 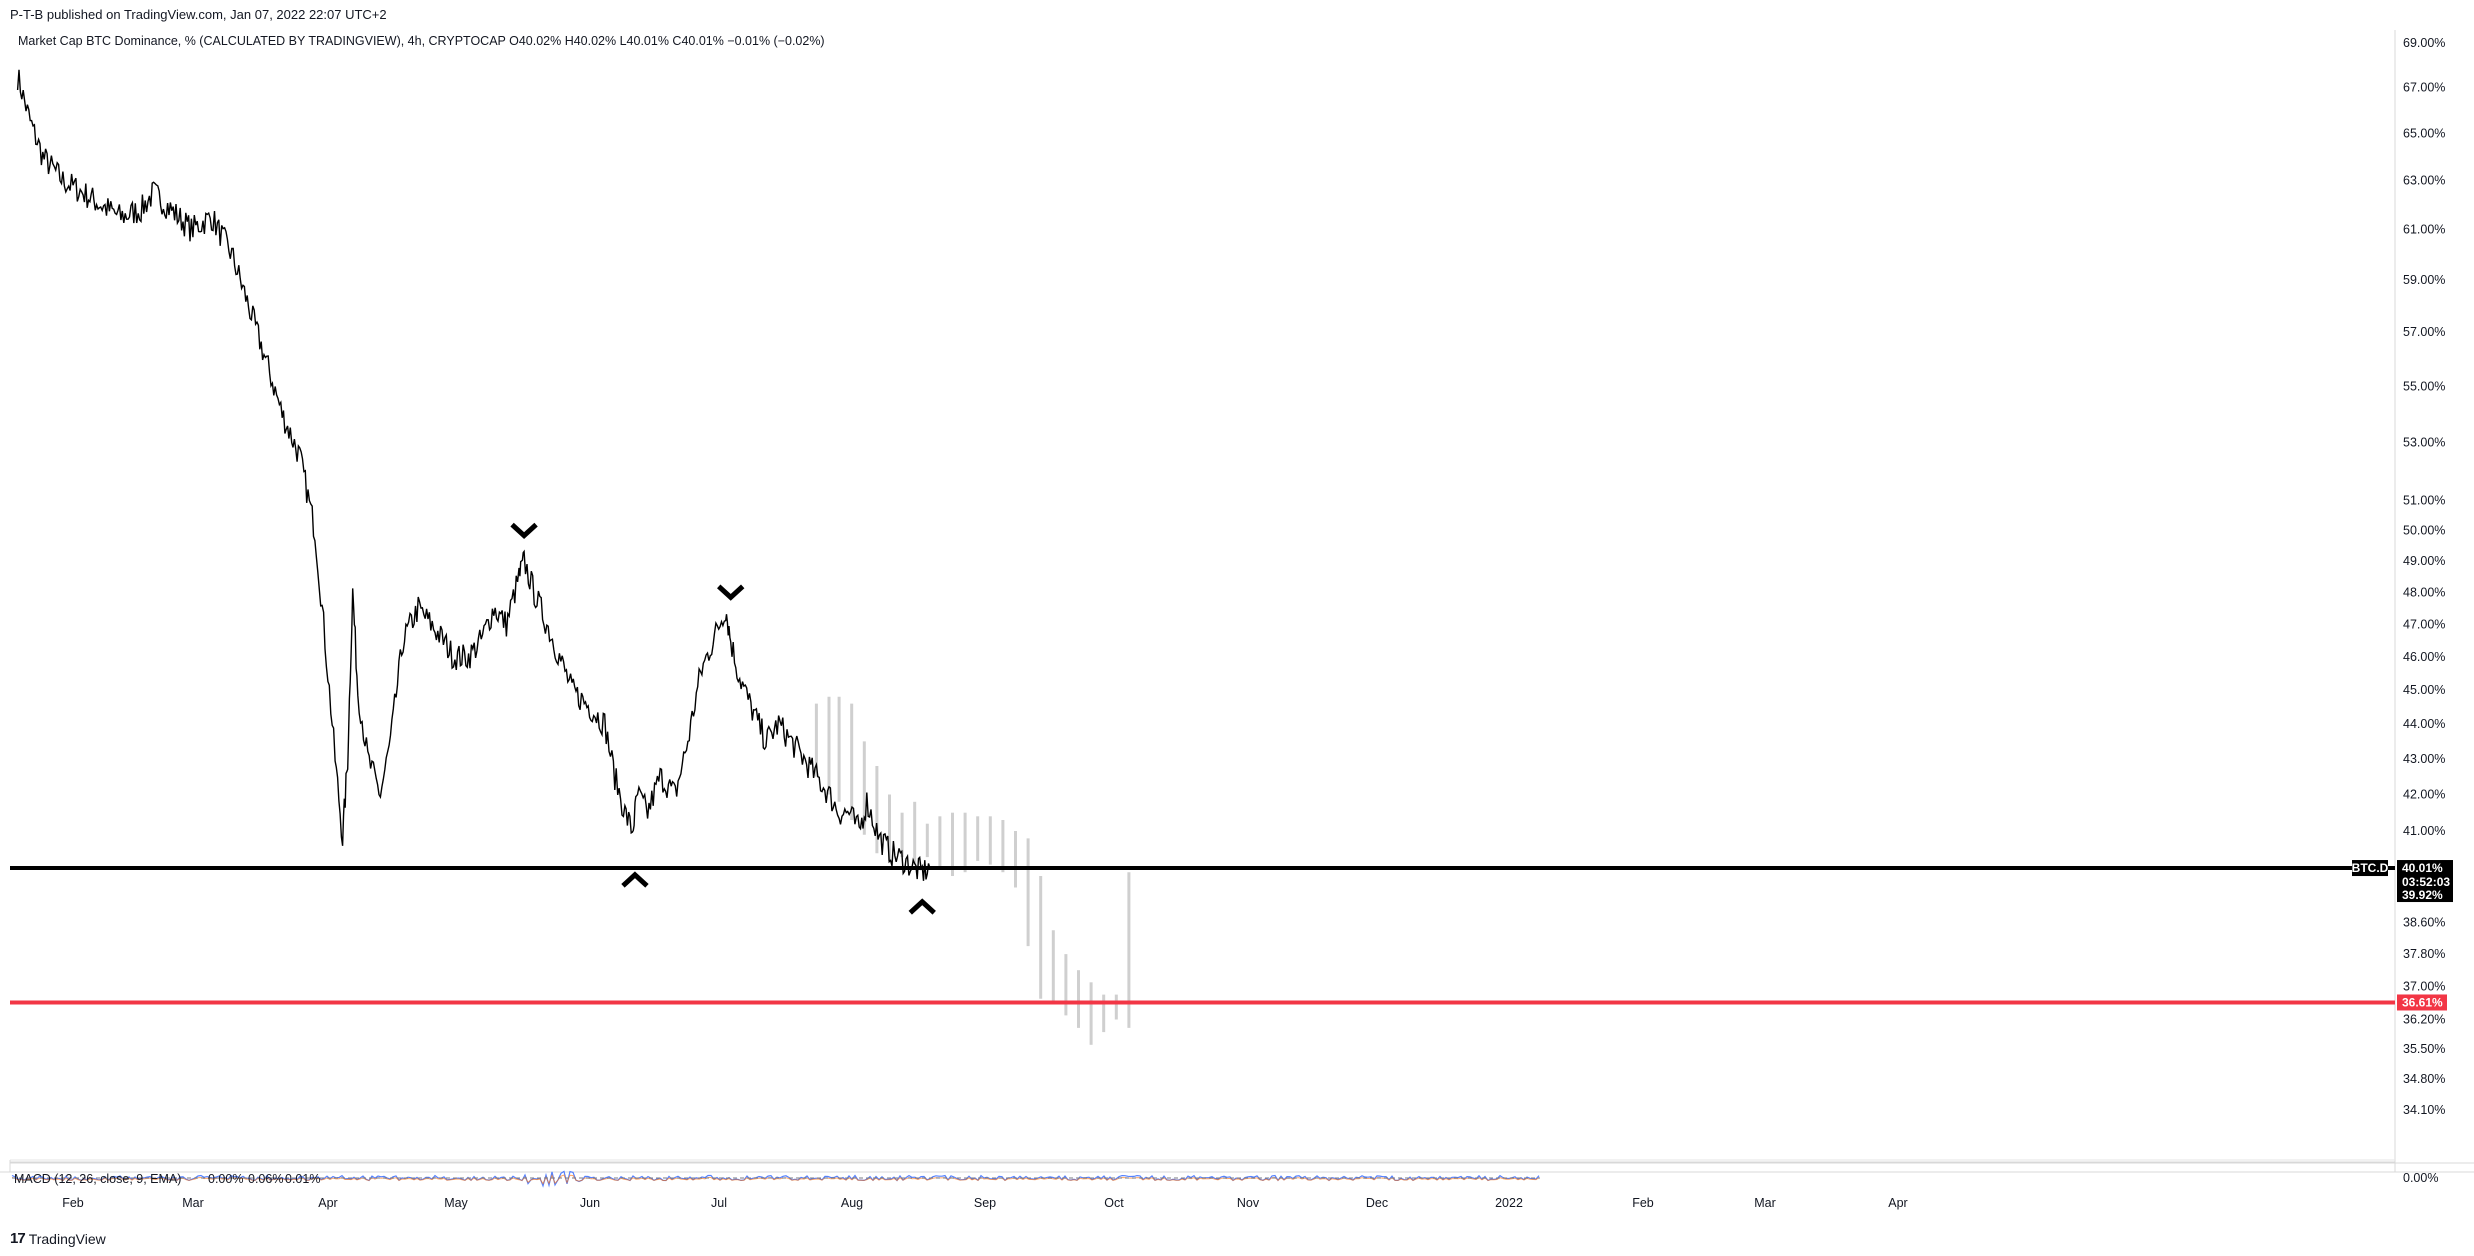 I want to click on y-tick-label: 43.00%, so click(x=2424, y=759).